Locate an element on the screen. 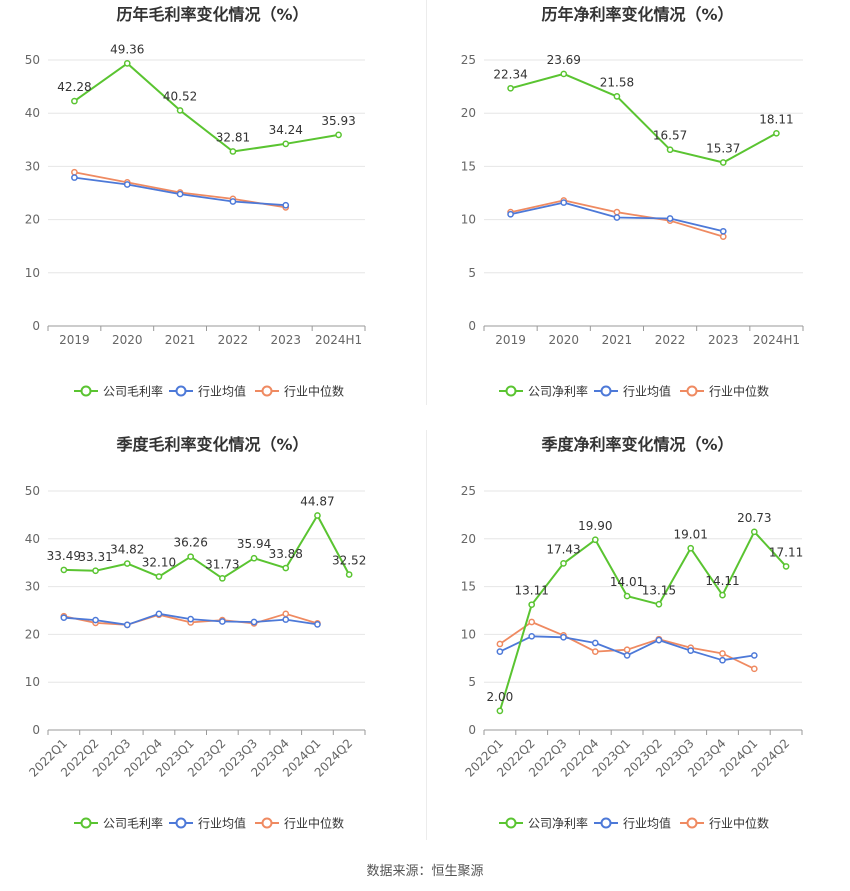 The width and height of the screenshot is (850, 891). y-tick-label: 25 is located at coordinates (468, 491).